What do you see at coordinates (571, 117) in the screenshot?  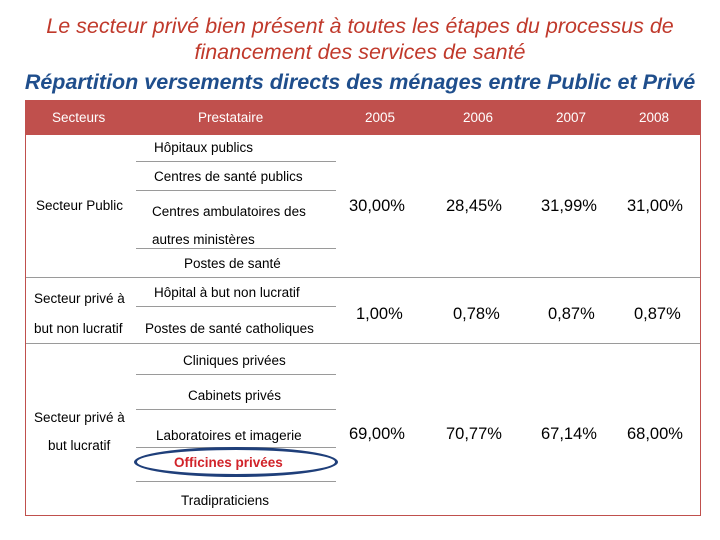 I see `header-2007: 2007` at bounding box center [571, 117].